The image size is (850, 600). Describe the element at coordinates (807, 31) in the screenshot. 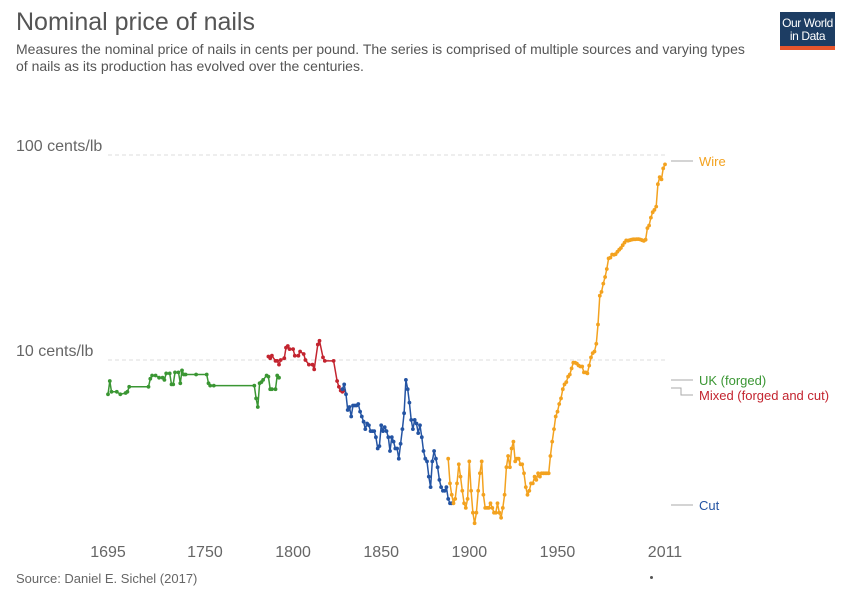

I see `owid-logo: Our World in Data` at that location.